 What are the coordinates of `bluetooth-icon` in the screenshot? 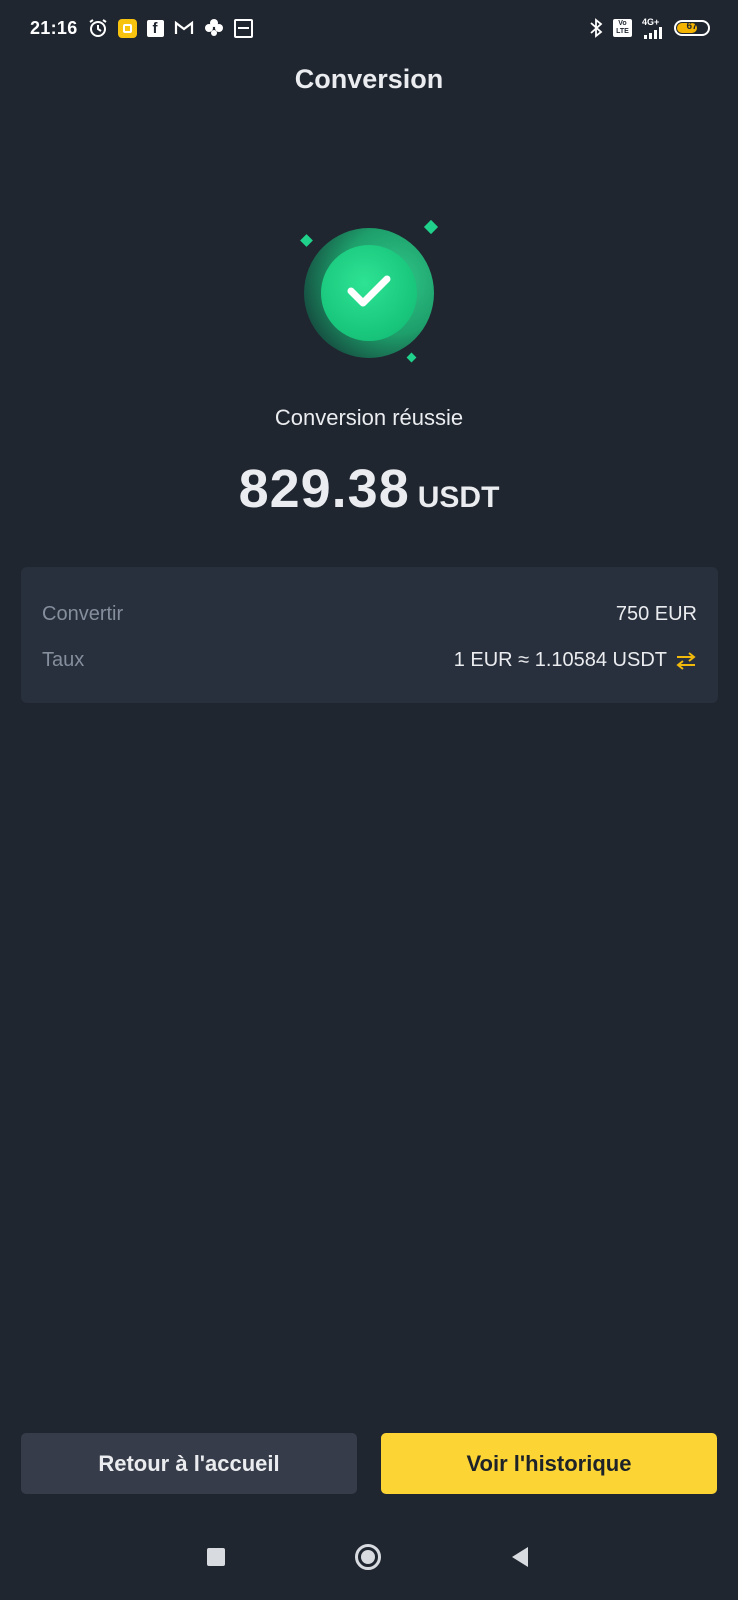 It's located at (596, 28).